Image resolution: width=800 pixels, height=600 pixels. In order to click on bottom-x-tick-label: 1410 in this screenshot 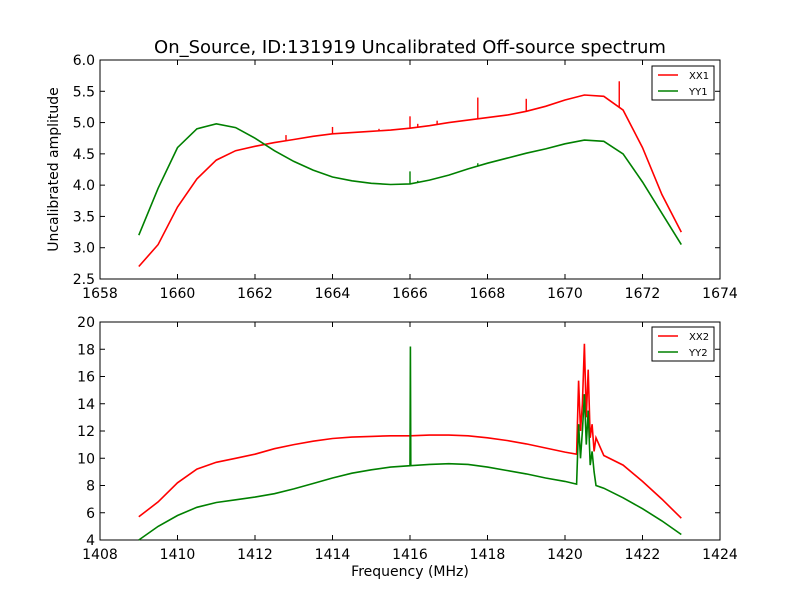, I will do `click(178, 555)`.